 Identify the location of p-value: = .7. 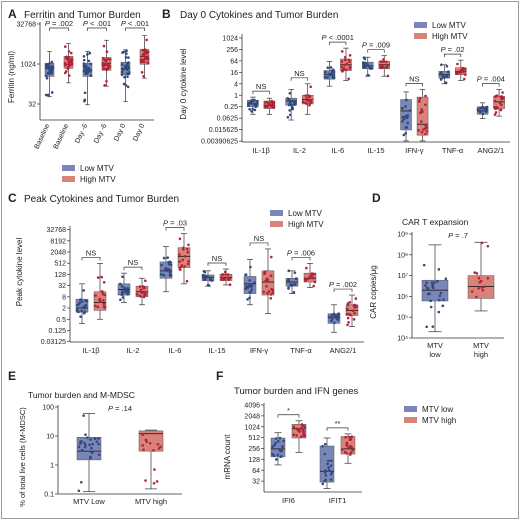
(460, 235).